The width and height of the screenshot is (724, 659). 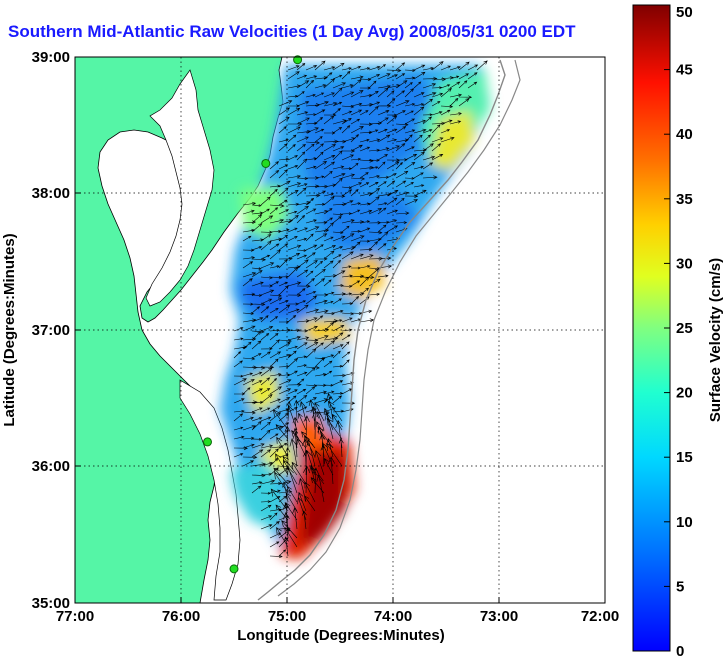 I want to click on y-tick-label: 37:00, so click(x=51, y=330).